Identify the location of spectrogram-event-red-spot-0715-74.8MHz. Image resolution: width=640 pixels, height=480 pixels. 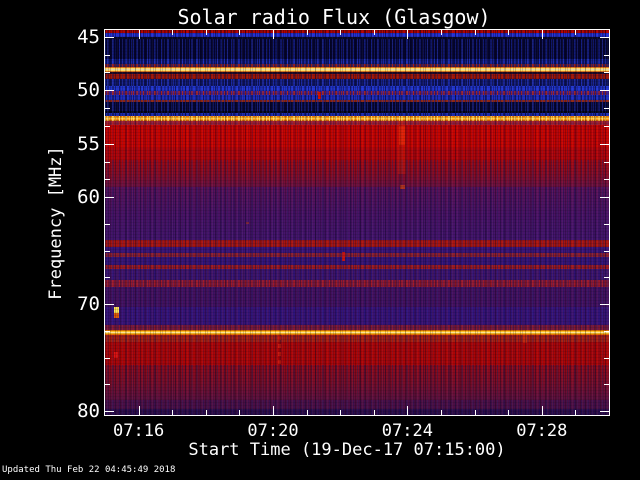
(116, 355).